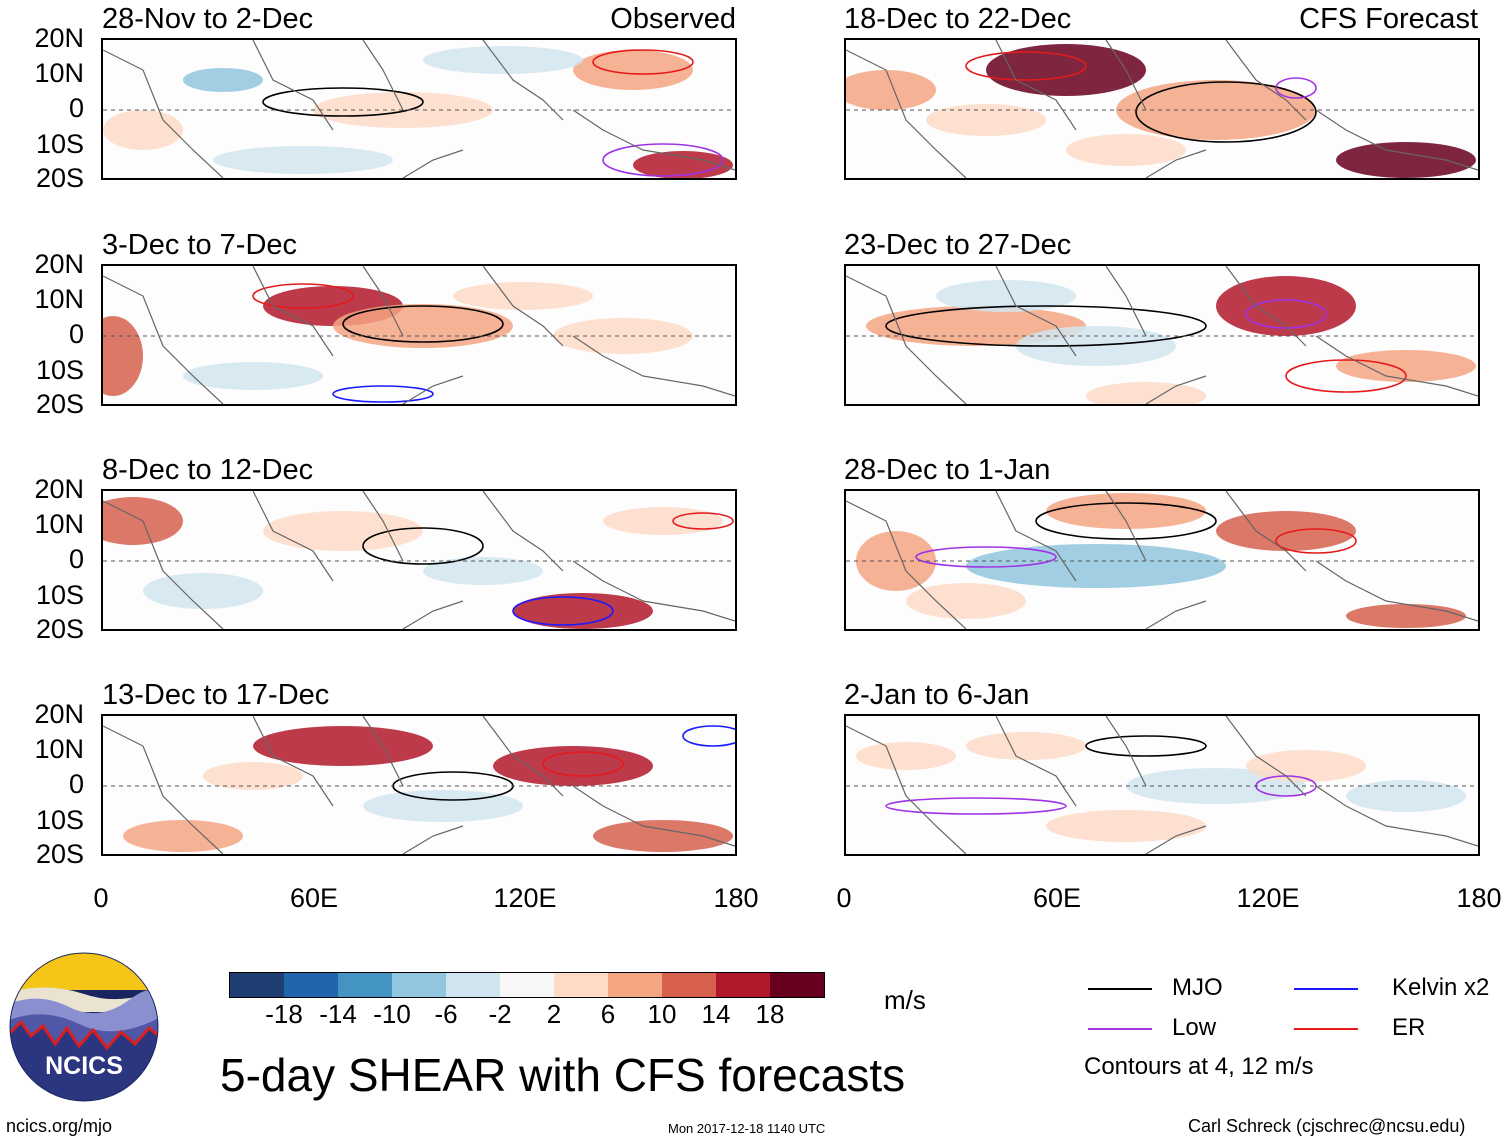 This screenshot has width=1510, height=1142. Describe the element at coordinates (1268, 898) in the screenshot. I see `lon-label: 120E` at that location.